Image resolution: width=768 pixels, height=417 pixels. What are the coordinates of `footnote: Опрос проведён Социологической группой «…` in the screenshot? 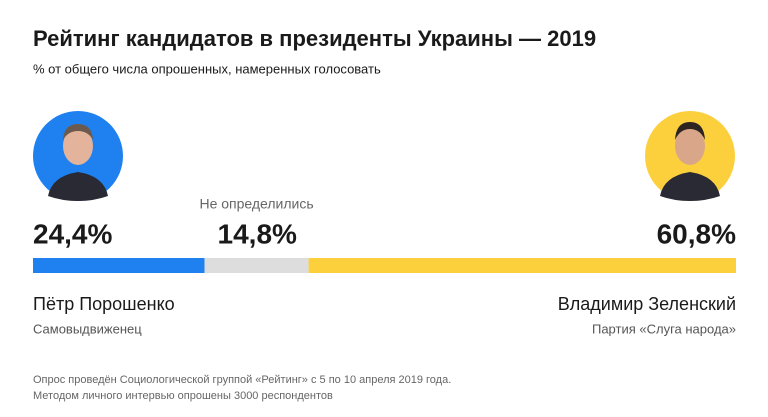 It's located at (242, 380).